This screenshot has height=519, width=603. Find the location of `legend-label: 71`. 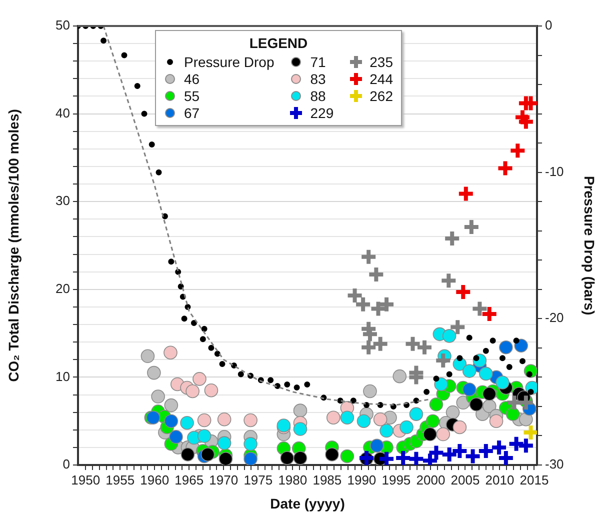

legend-label: 71 is located at coordinates (318, 62).